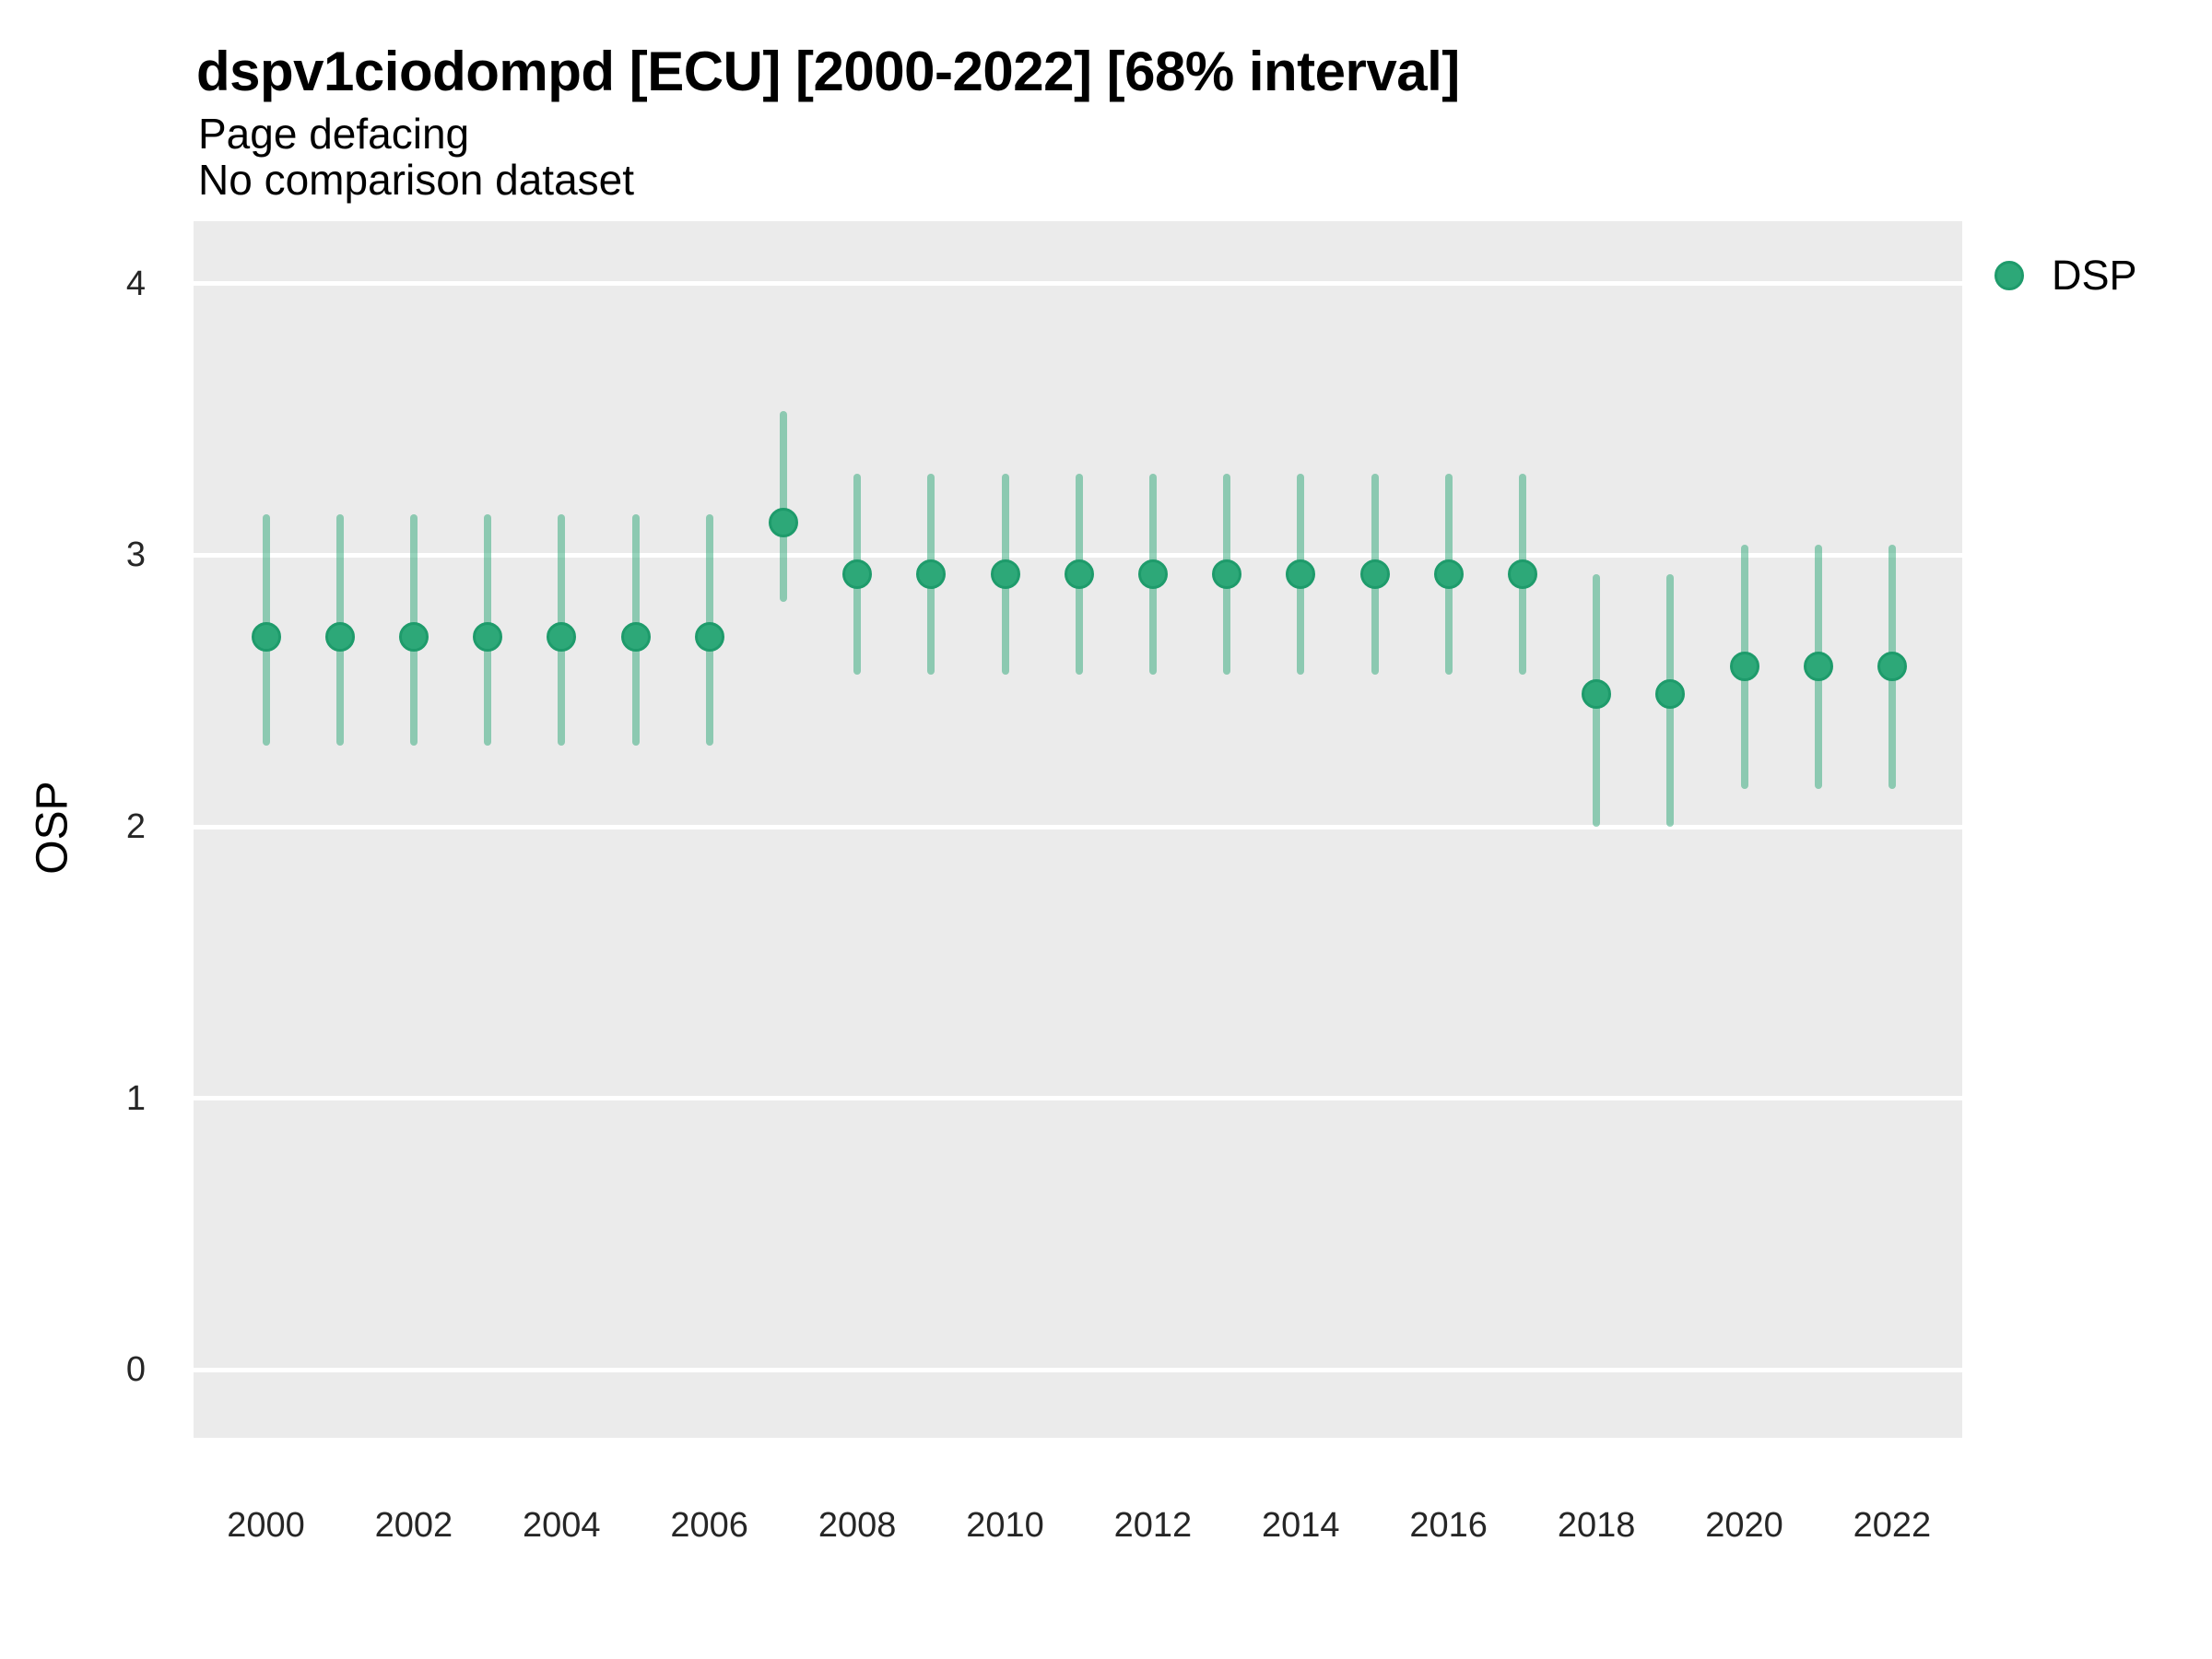  What do you see at coordinates (1892, 667) in the screenshot?
I see `data-point-2022` at bounding box center [1892, 667].